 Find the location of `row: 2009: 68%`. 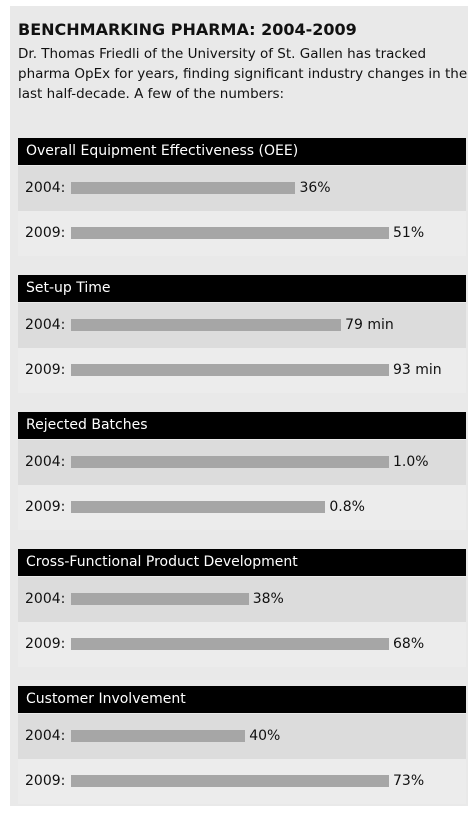

row: 2009: 68% is located at coordinates (242, 644).